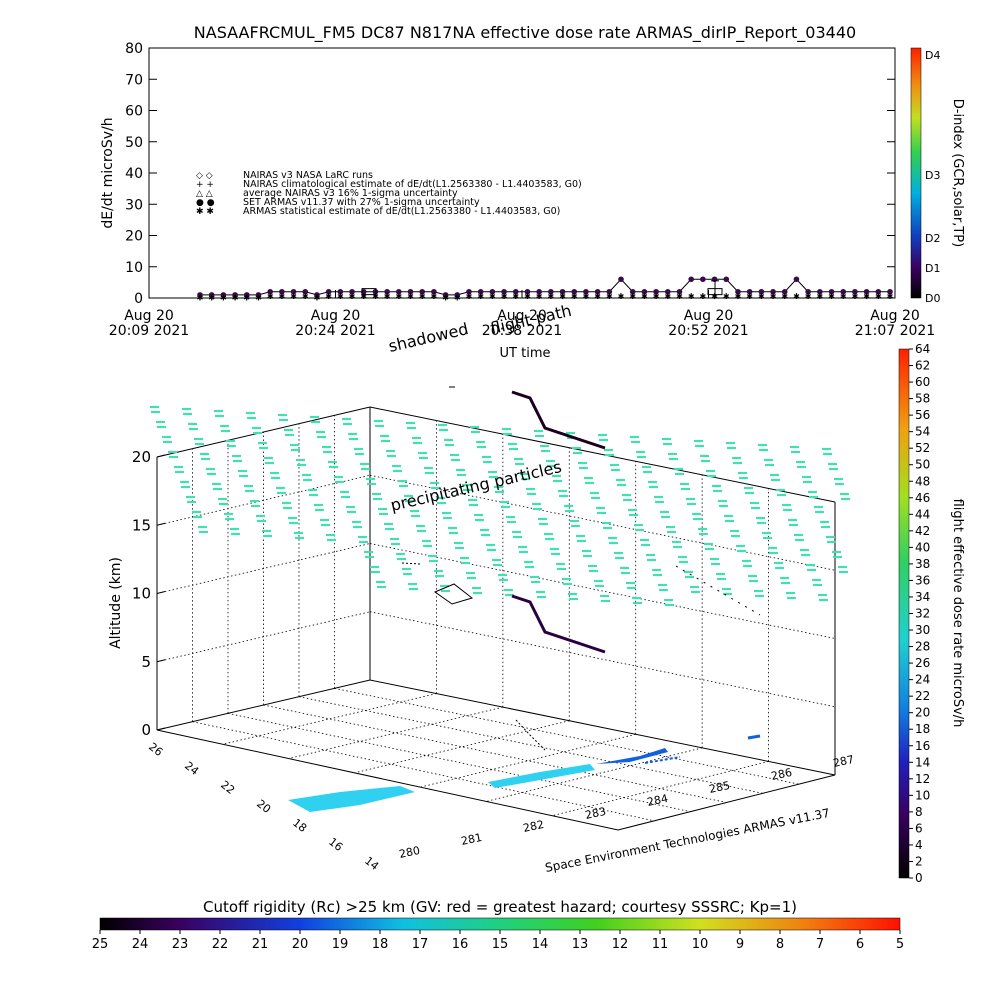  I want to click on top-x-tick-date: Aug 20, so click(336, 316).